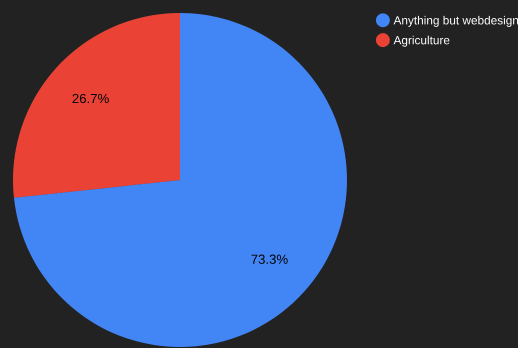  Describe the element at coordinates (90, 99) in the screenshot. I see `data-label: 26.7%` at that location.